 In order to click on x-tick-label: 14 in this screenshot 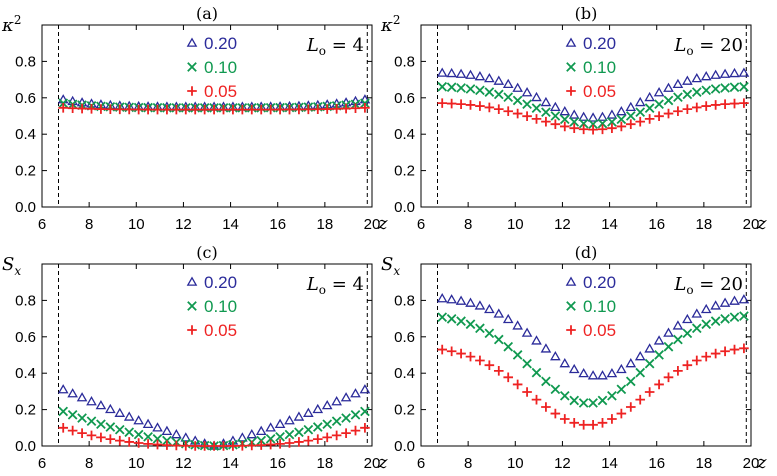, I will do `click(609, 224)`.